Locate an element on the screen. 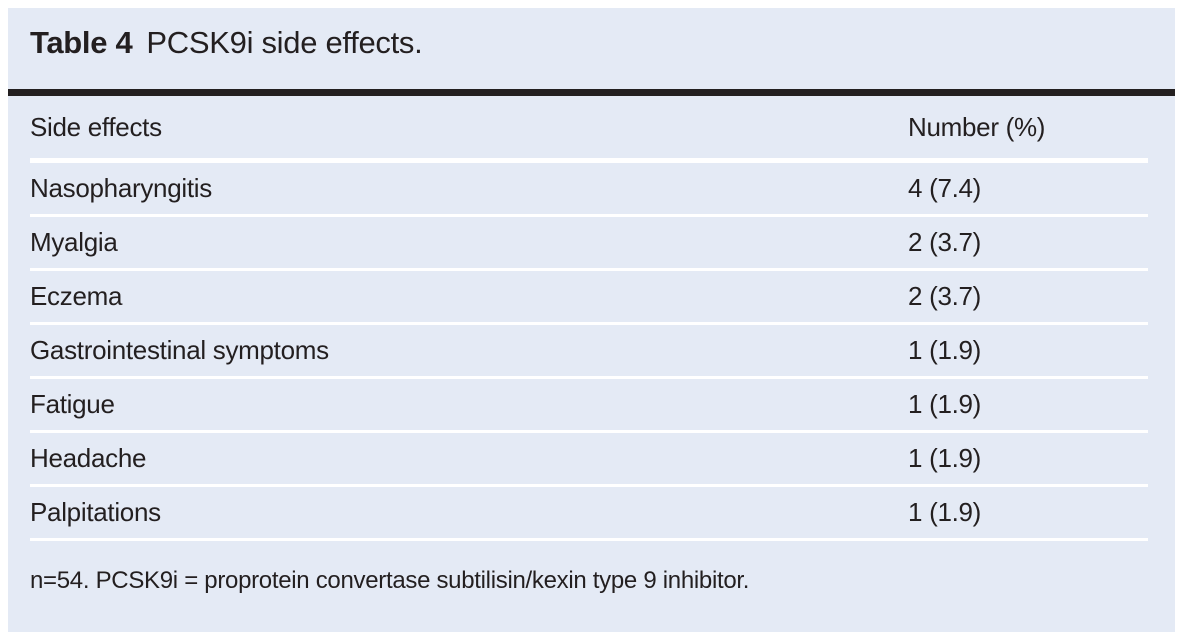 The width and height of the screenshot is (1182, 635). table-row: Palpitations 1 (1.9) is located at coordinates (589, 514).